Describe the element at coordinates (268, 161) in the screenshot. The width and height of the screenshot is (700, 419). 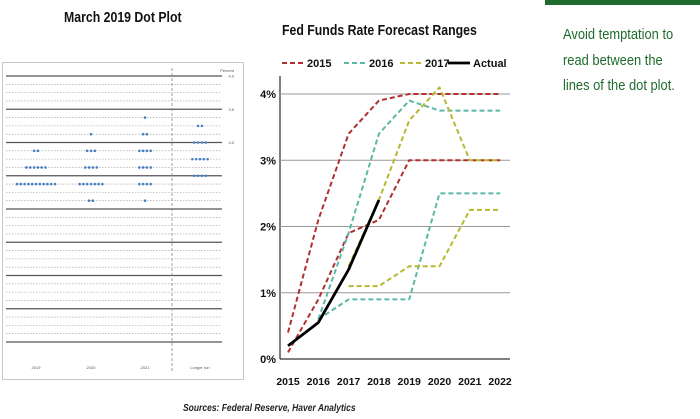
I see `y-tick-label: 3%` at that location.